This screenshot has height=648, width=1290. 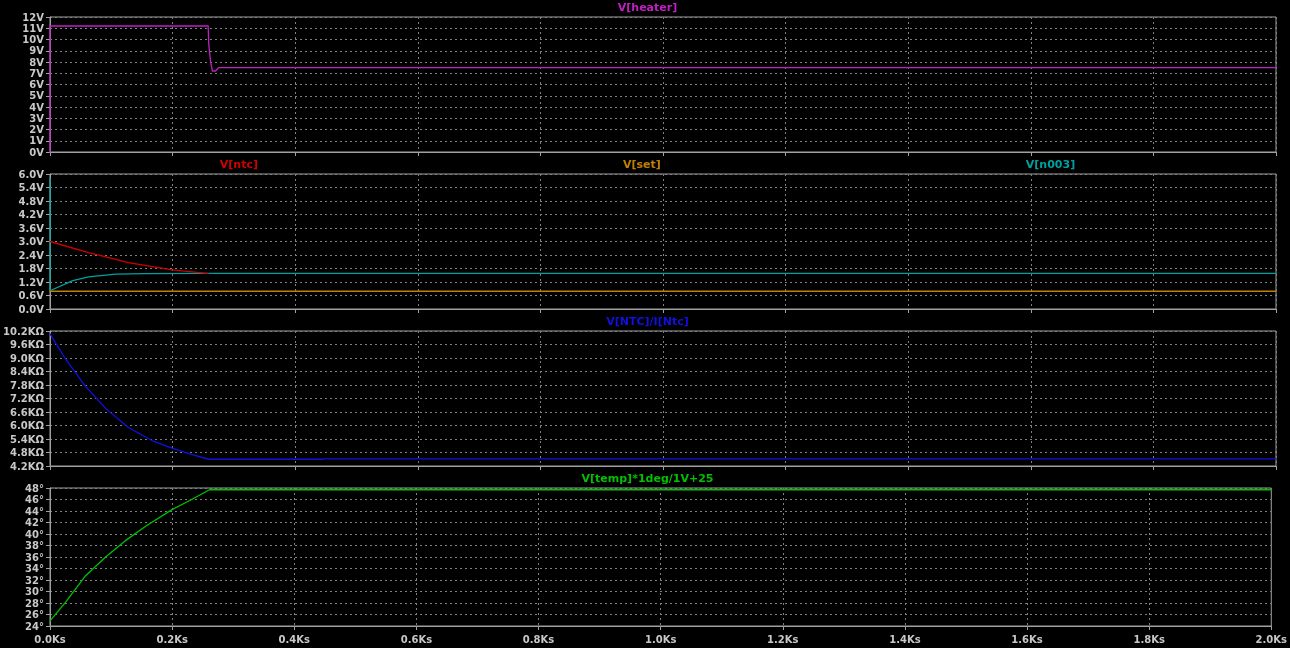 What do you see at coordinates (34, 534) in the screenshot?
I see `y-tick-label: 40°` at bounding box center [34, 534].